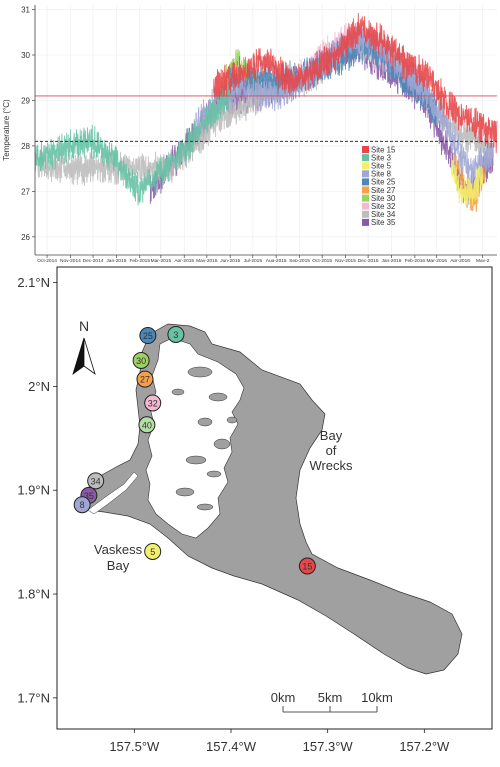 The width and height of the screenshot is (500, 767). I want to click on site-marker-label-3: 3, so click(175, 335).